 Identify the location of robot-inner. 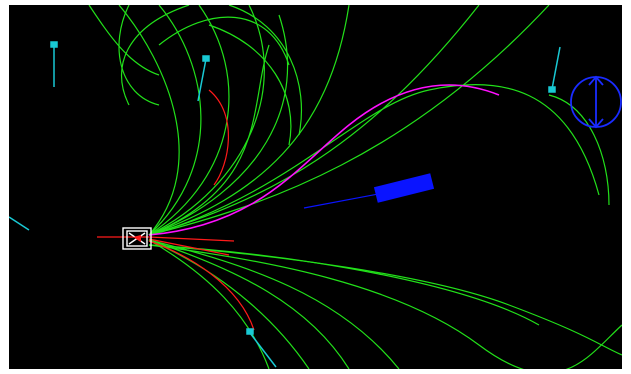
(137, 238).